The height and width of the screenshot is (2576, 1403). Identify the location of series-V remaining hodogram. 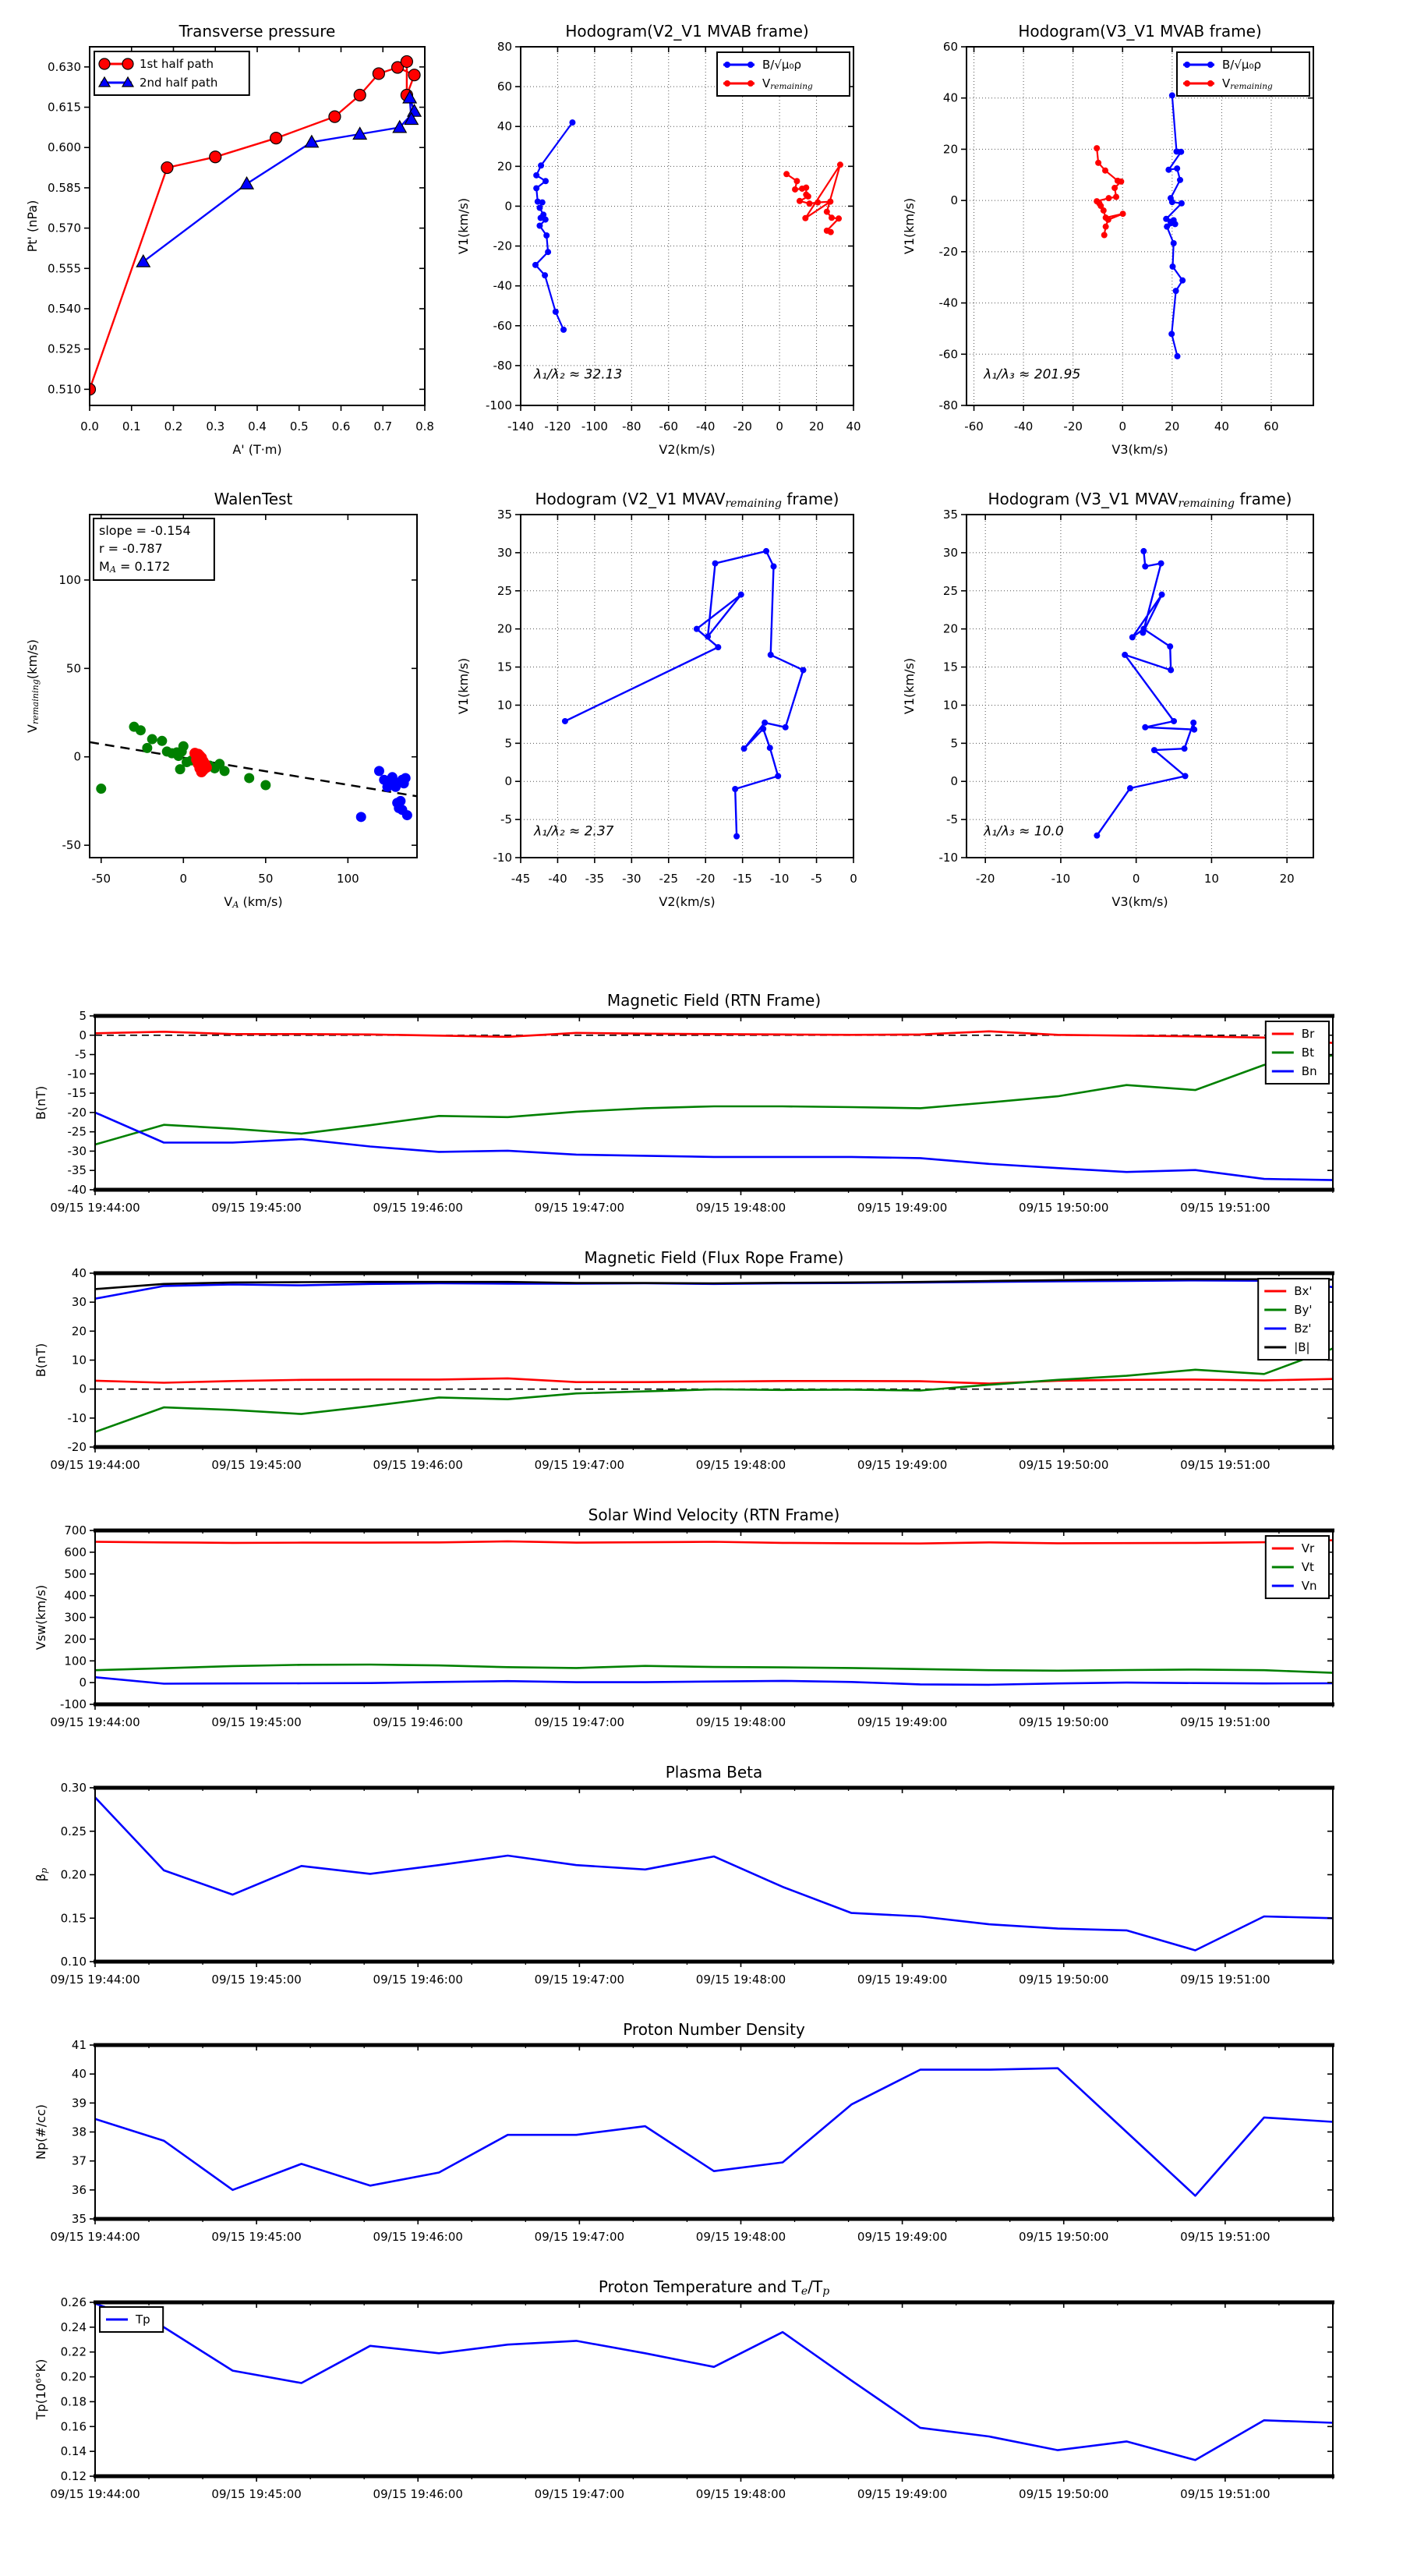
(1146, 693).